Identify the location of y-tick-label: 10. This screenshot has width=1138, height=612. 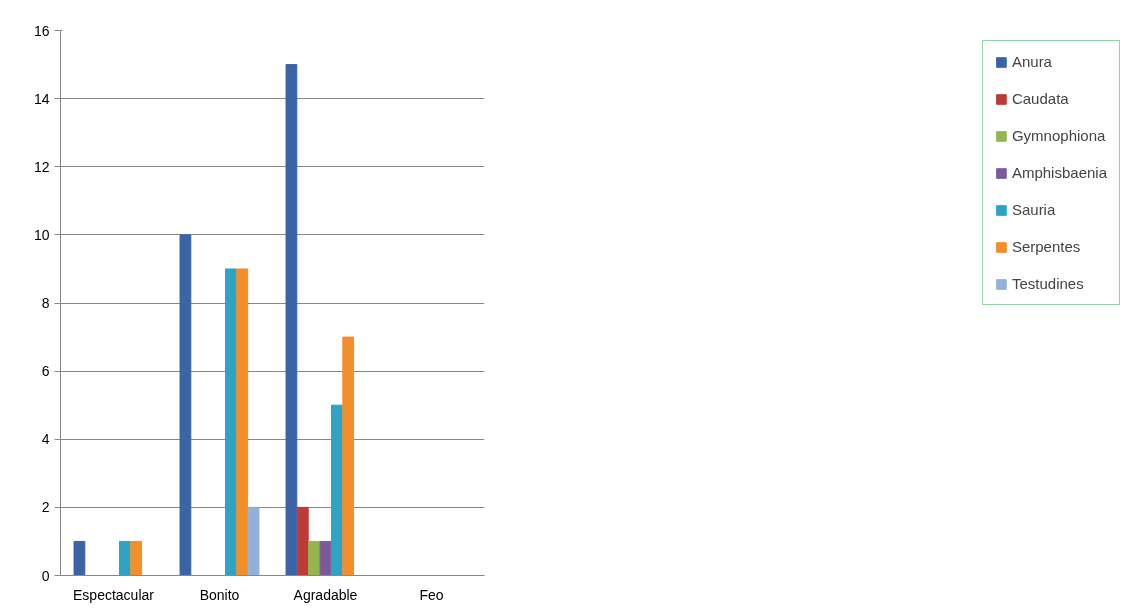
(41, 234).